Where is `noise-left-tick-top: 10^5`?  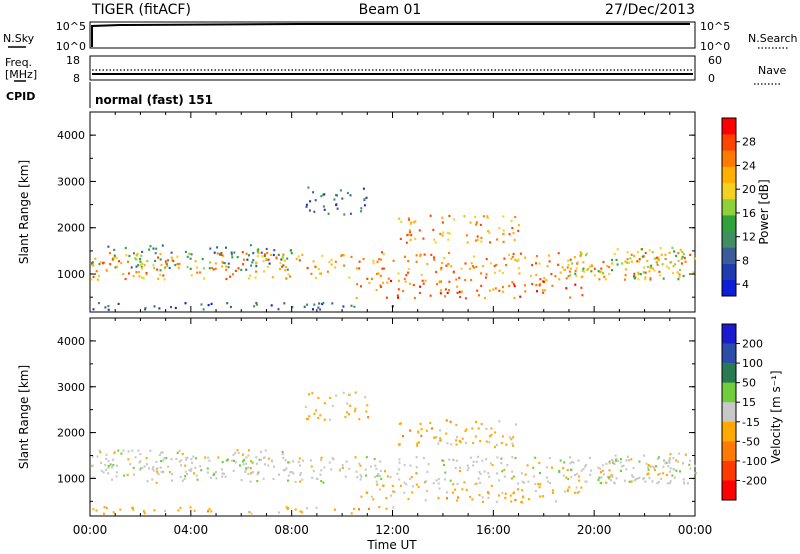
noise-left-tick-top: 10^5 is located at coordinates (71, 26).